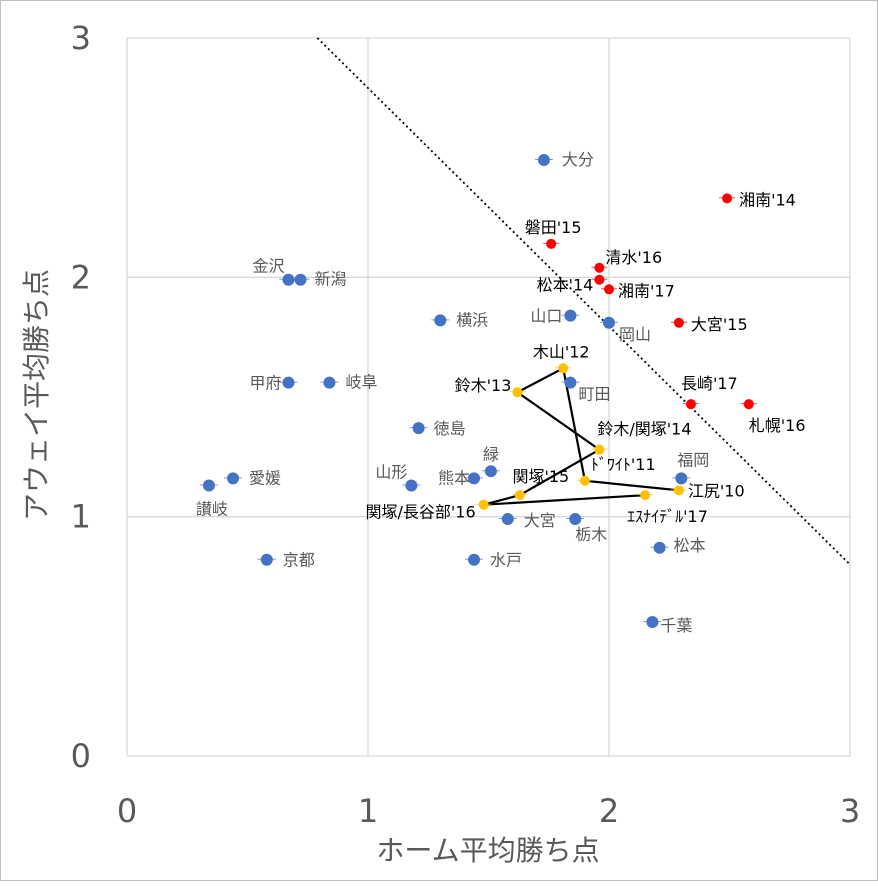  I want to click on point-label: 讃岐, so click(212, 509).